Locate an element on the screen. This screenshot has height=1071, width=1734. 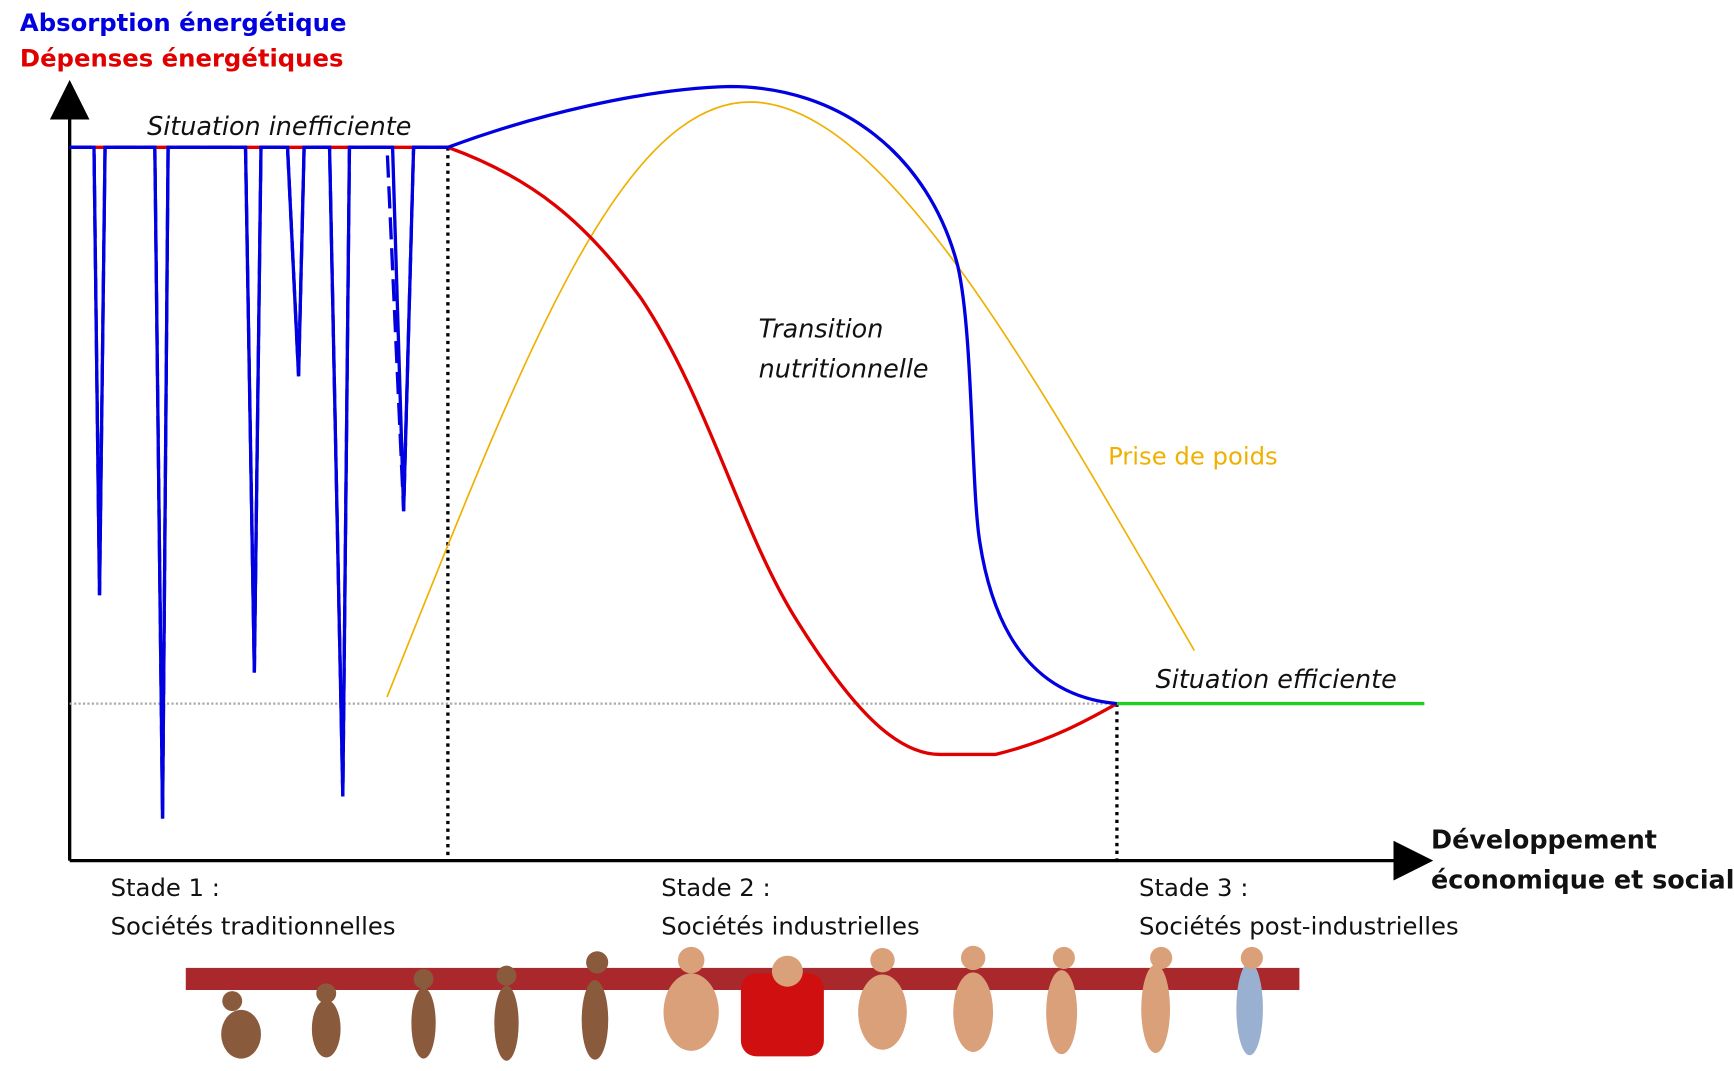
x-axis-label: Développement is located at coordinates (1544, 839).